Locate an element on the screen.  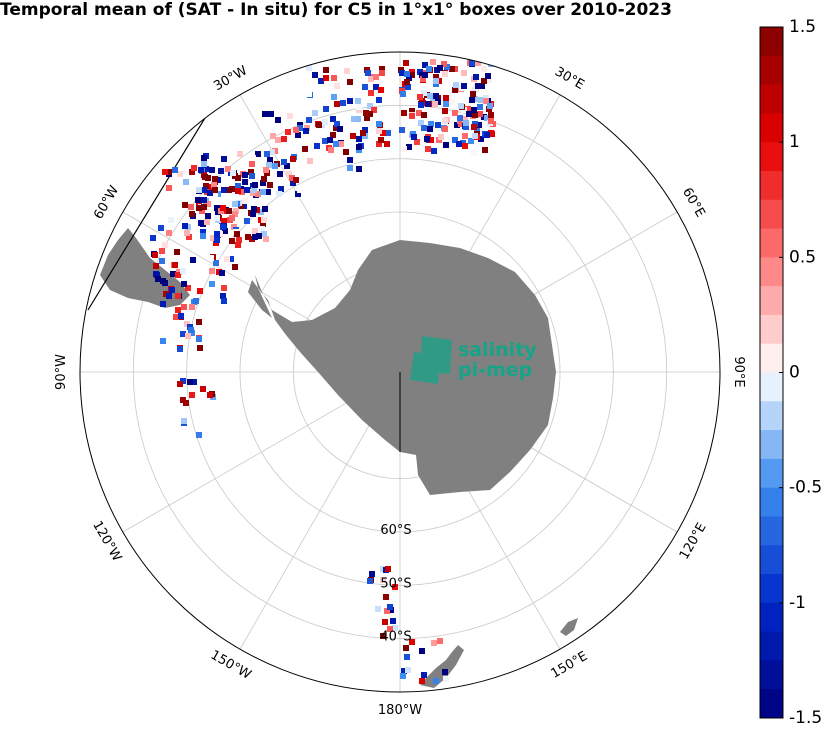
lon-label: 30°E is located at coordinates (569, 78).